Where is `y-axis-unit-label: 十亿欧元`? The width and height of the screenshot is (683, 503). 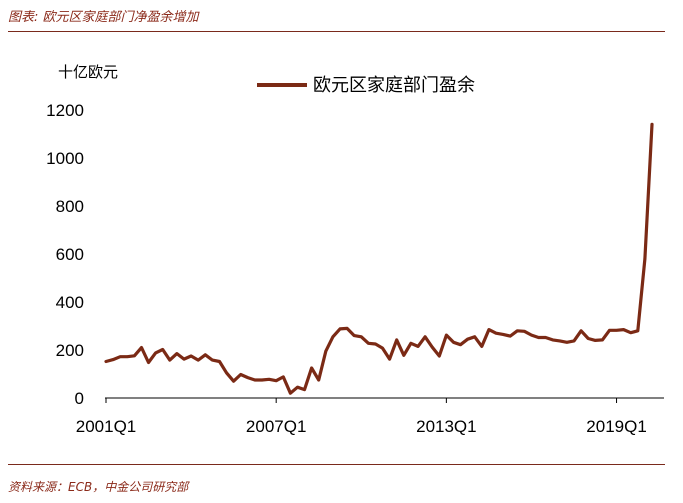 y-axis-unit-label: 十亿欧元 is located at coordinates (88, 72).